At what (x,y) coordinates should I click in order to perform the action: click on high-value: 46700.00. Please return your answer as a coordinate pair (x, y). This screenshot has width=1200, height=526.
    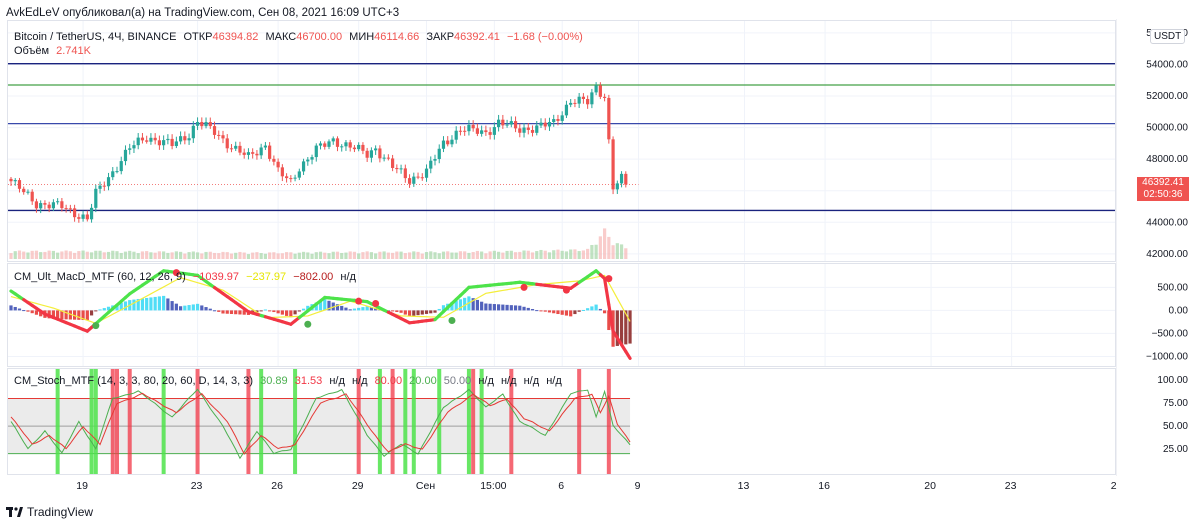
    Looking at the image, I should click on (319, 37).